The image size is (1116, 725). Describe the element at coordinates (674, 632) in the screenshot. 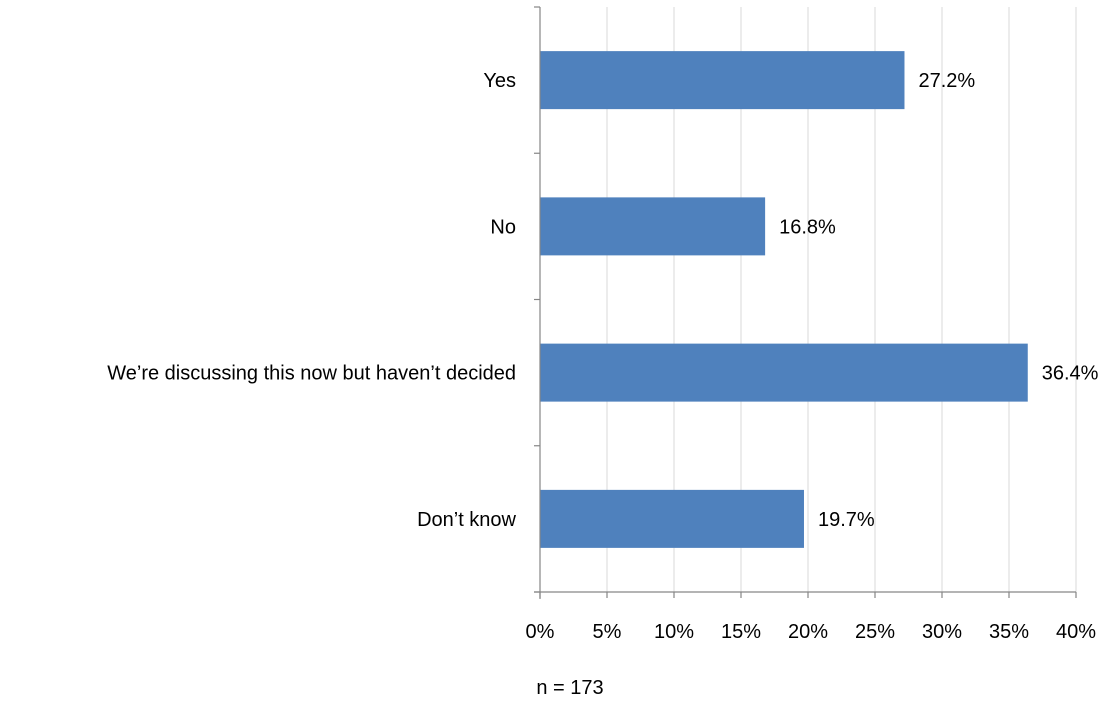

I see `x-tick-label: 10%` at that location.